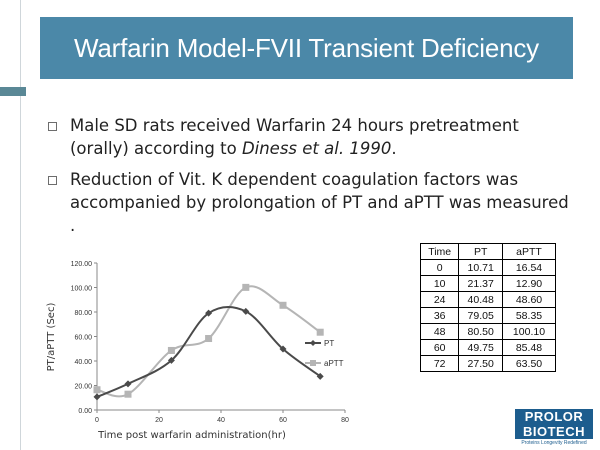 The height and width of the screenshot is (450, 600). What do you see at coordinates (529, 315) in the screenshot?
I see `table-cell: 58.35` at bounding box center [529, 315].